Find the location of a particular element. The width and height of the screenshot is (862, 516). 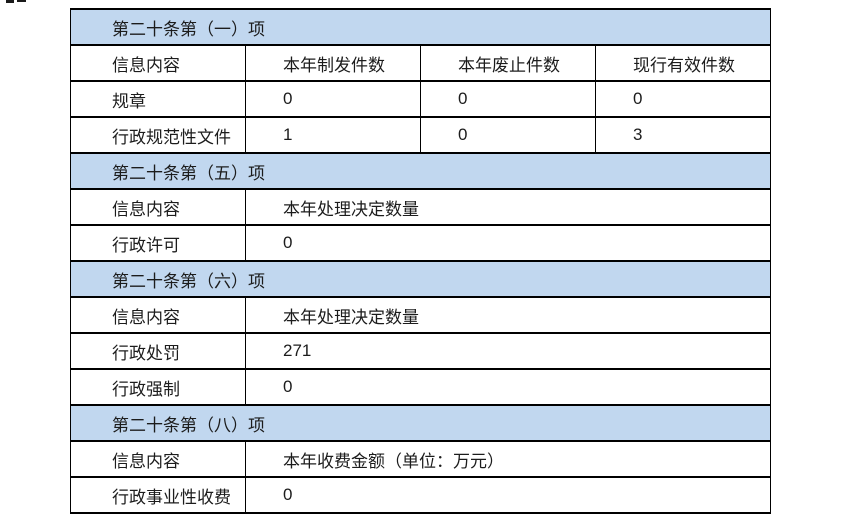

clipped-text-fragment is located at coordinates (17, 2).